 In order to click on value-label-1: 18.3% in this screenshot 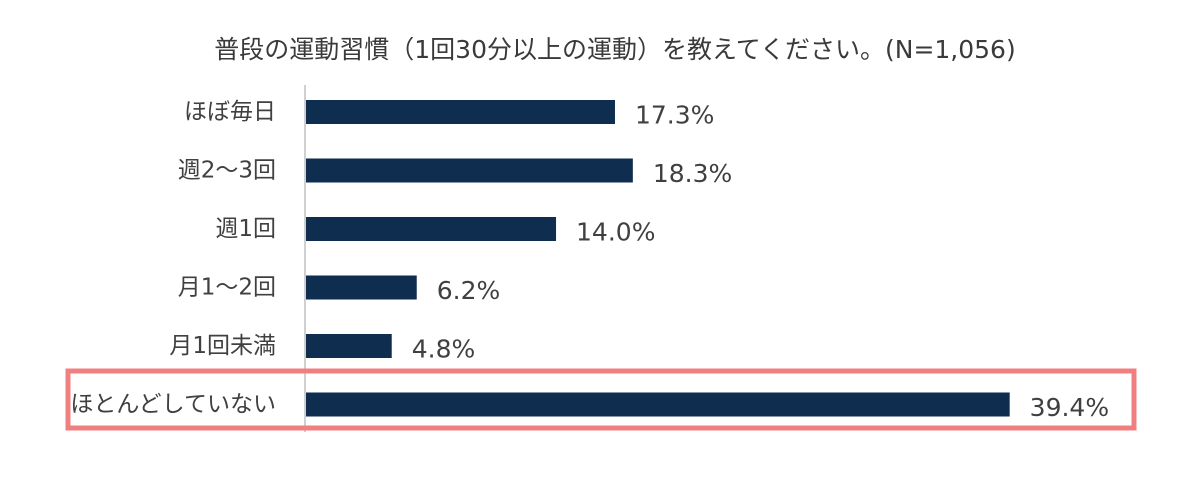, I will do `click(692, 173)`.